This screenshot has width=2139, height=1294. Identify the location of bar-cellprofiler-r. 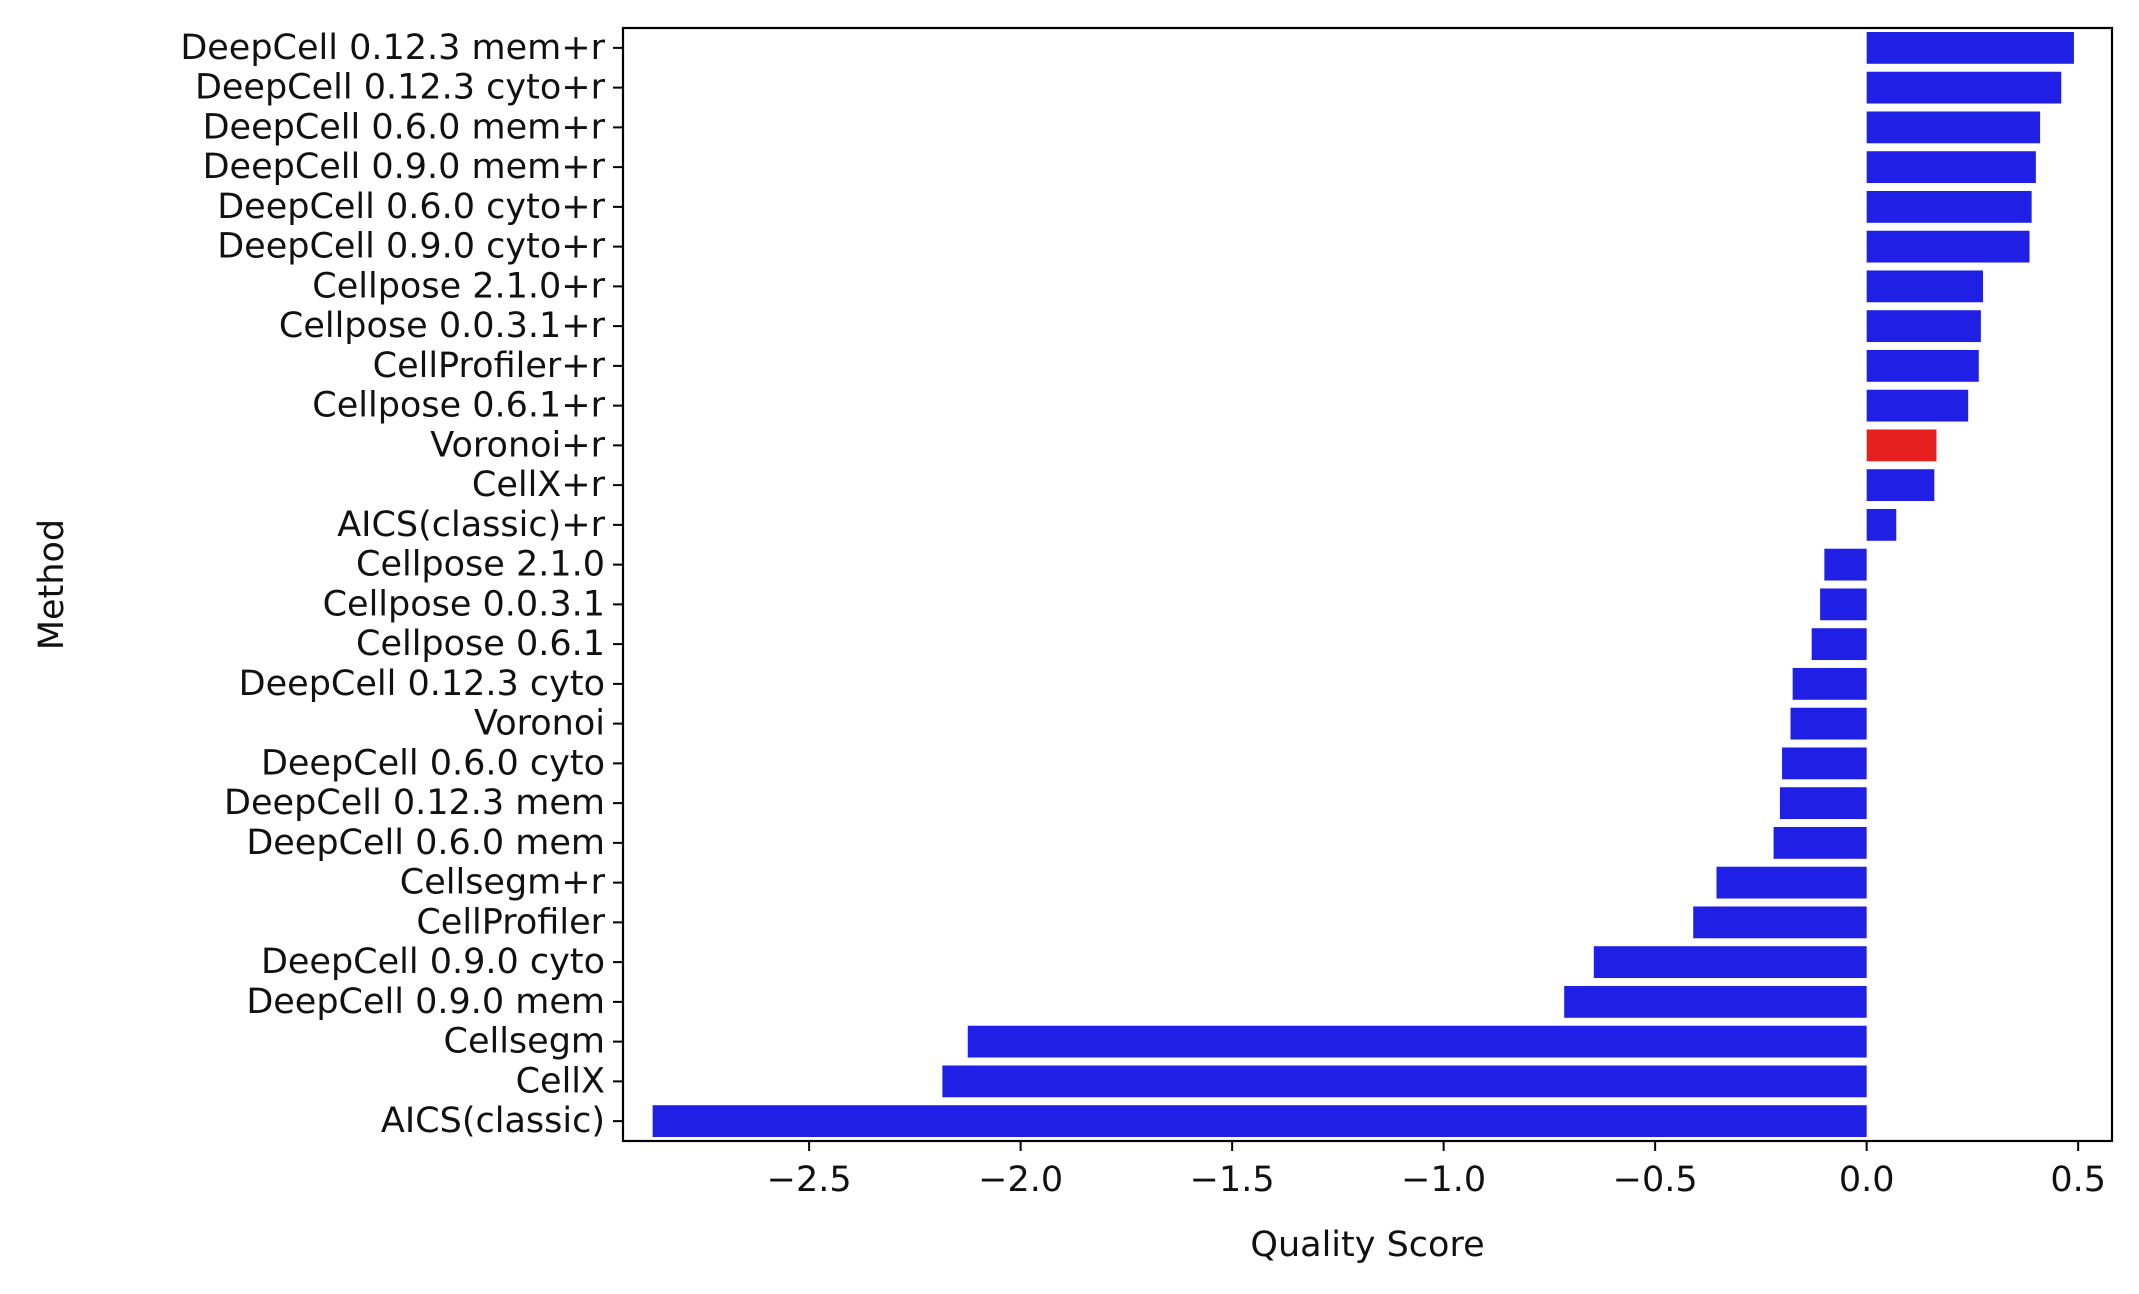
(1922, 365).